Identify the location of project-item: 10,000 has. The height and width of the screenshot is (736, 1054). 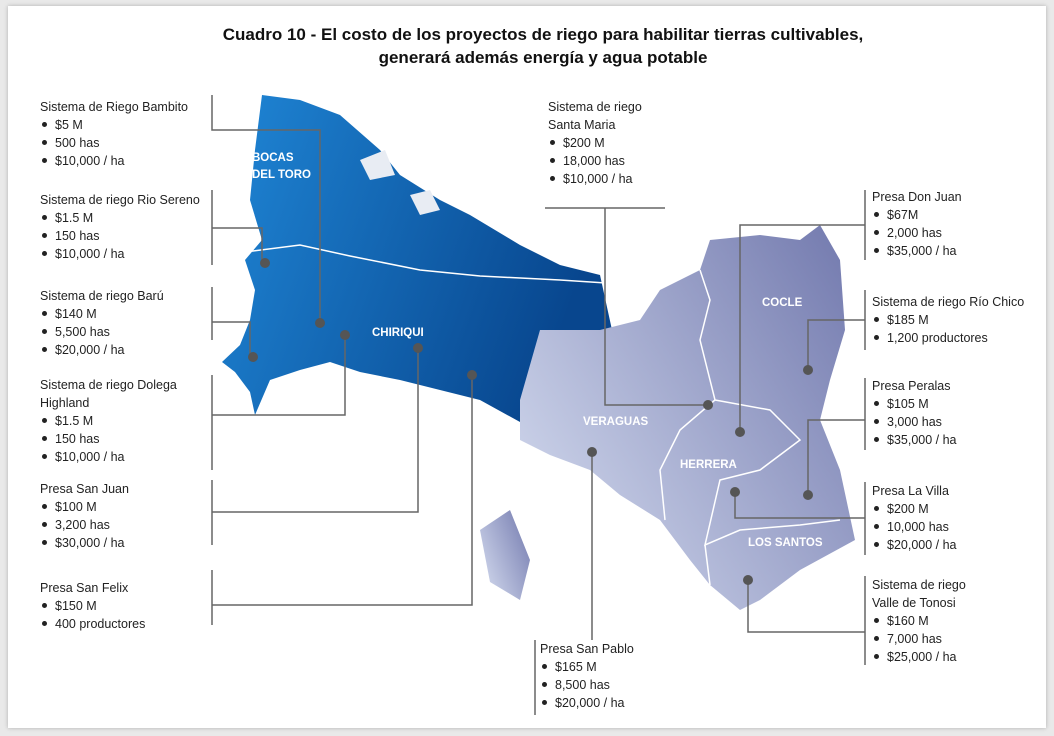
(910, 527).